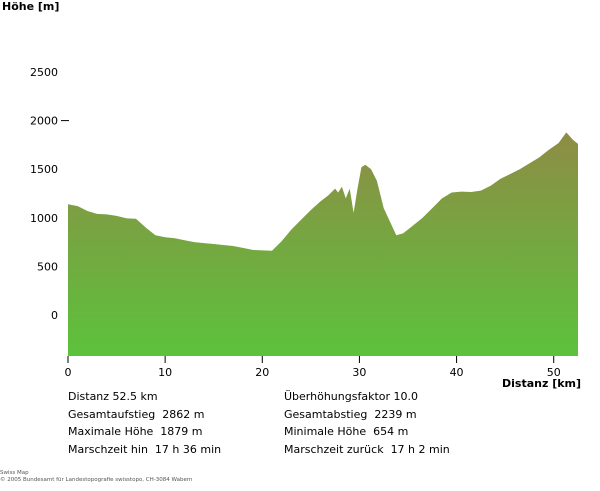 Image resolution: width=600 pixels, height=491 pixels. What do you see at coordinates (14, 473) in the screenshot?
I see `footer-map-label: Swiss Map` at bounding box center [14, 473].